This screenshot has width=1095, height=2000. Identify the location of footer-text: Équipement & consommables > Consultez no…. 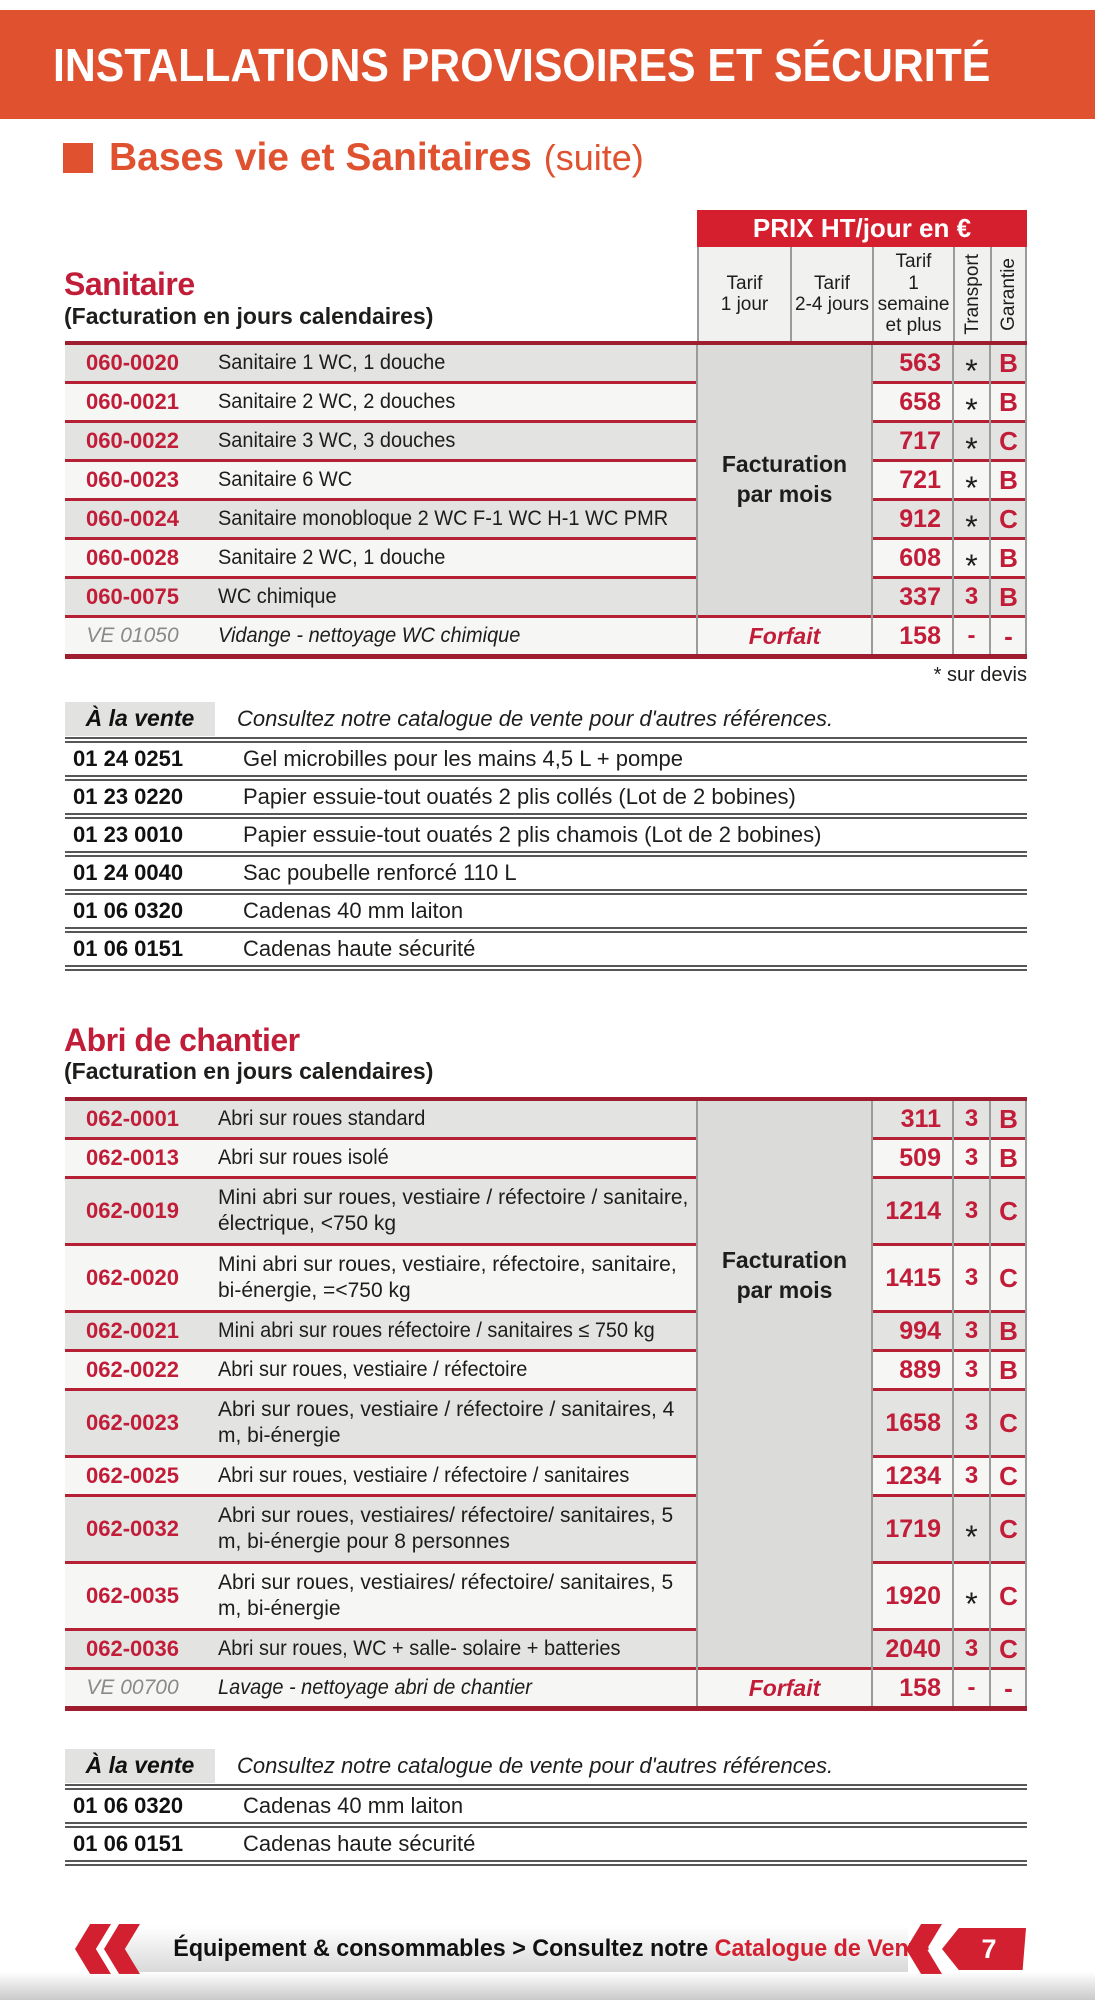
(551, 1948).